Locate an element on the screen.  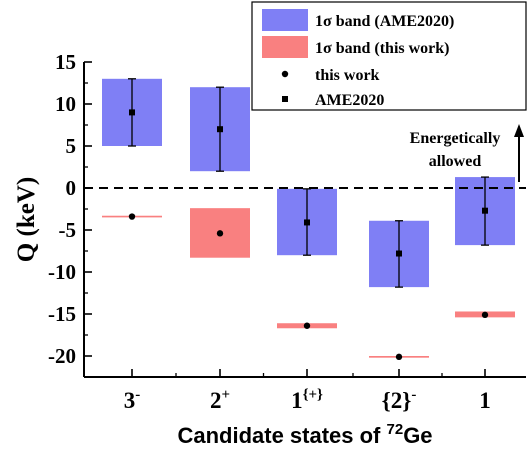
legend-swatch-square is located at coordinates (285, 99).